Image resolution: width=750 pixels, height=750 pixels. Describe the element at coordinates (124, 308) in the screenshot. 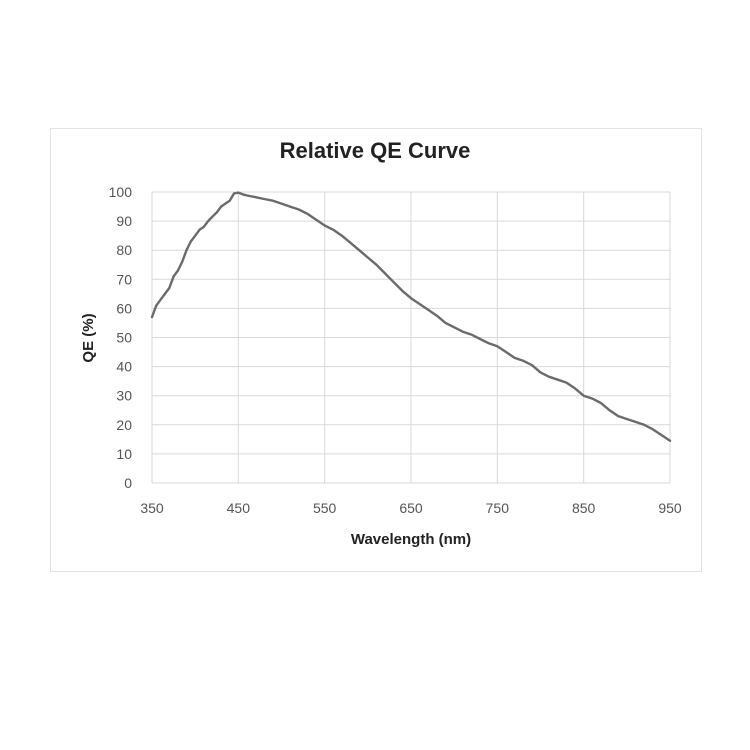

I see `y-tick-label: 60` at that location.